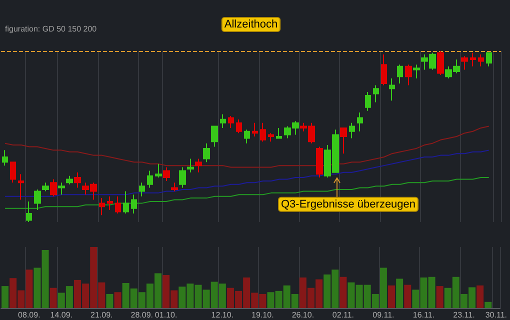  What do you see at coordinates (383, 315) in the screenshot?
I see `x-tick-label: 09.11.` at bounding box center [383, 315].